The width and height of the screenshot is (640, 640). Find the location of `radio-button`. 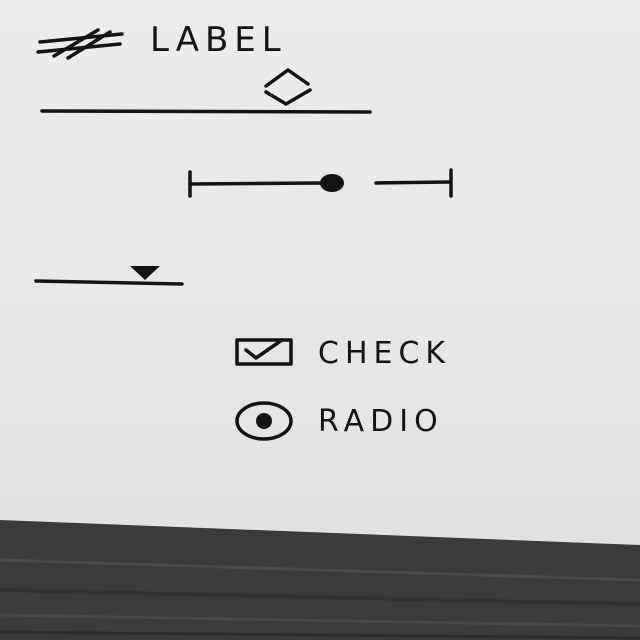

radio-button is located at coordinates (264, 421).